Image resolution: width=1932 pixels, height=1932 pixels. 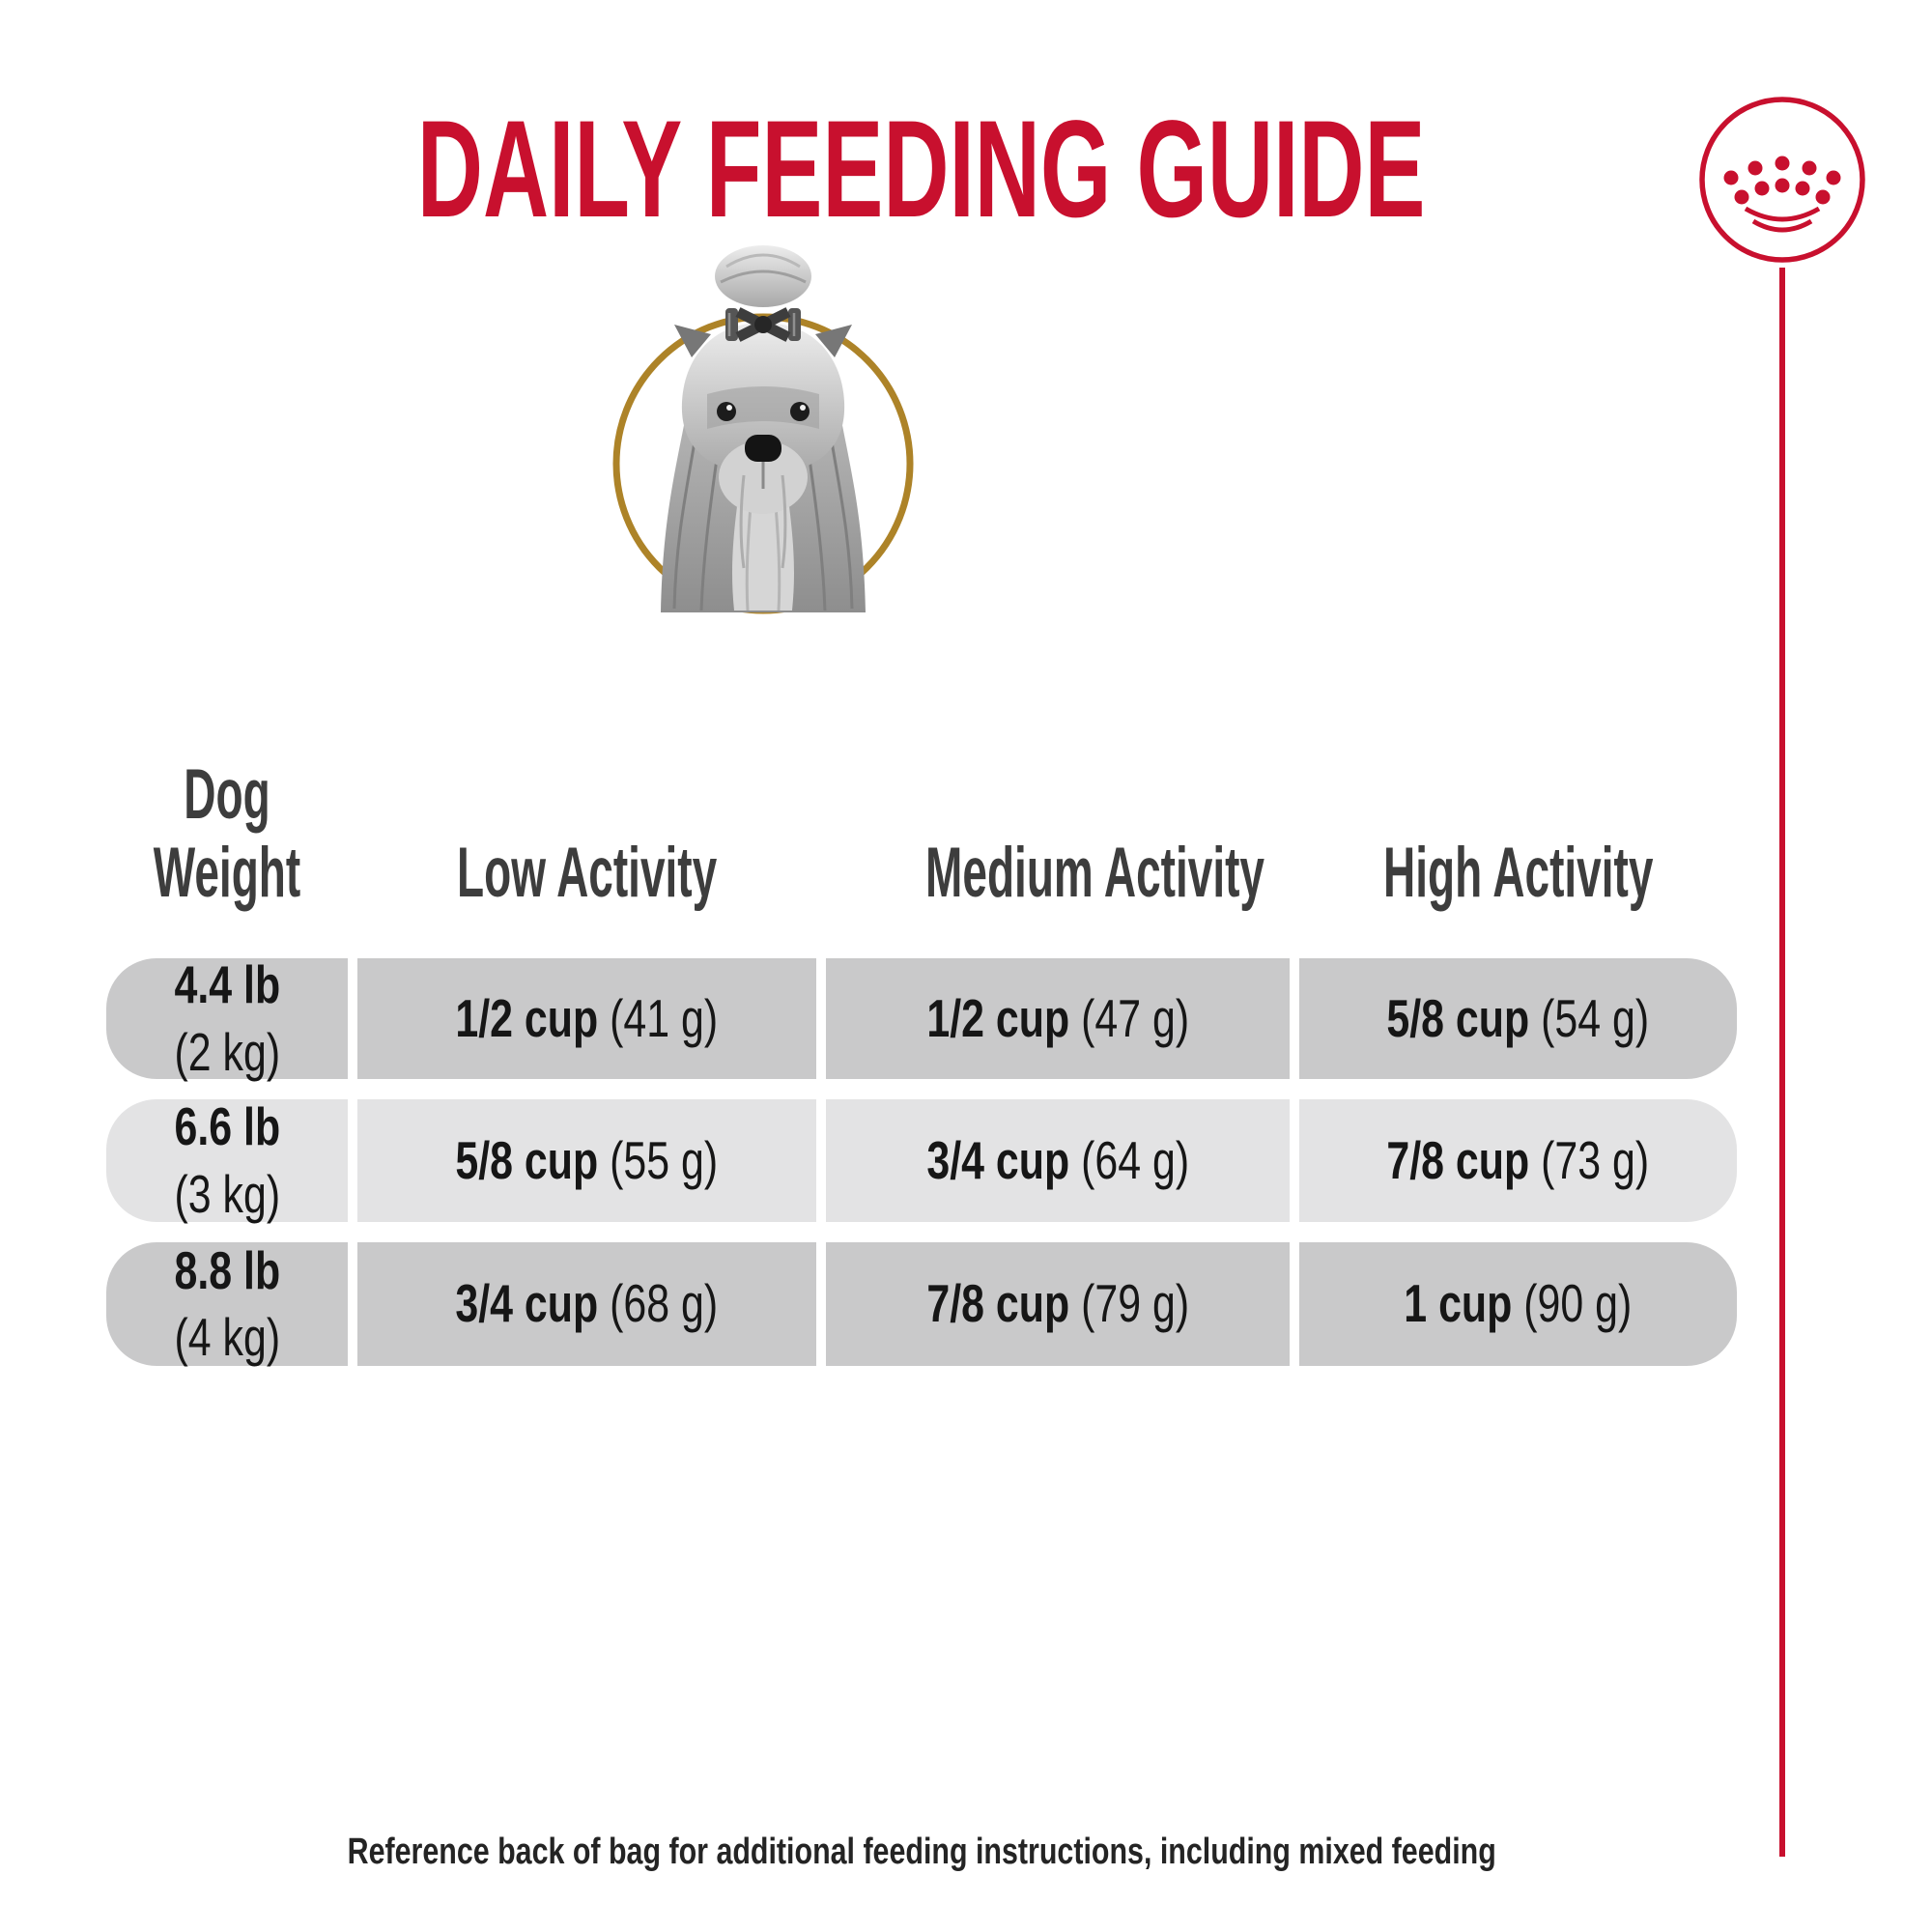 I want to click on table-cell-weight: 8.8 lb (4 kg), so click(x=227, y=1303).